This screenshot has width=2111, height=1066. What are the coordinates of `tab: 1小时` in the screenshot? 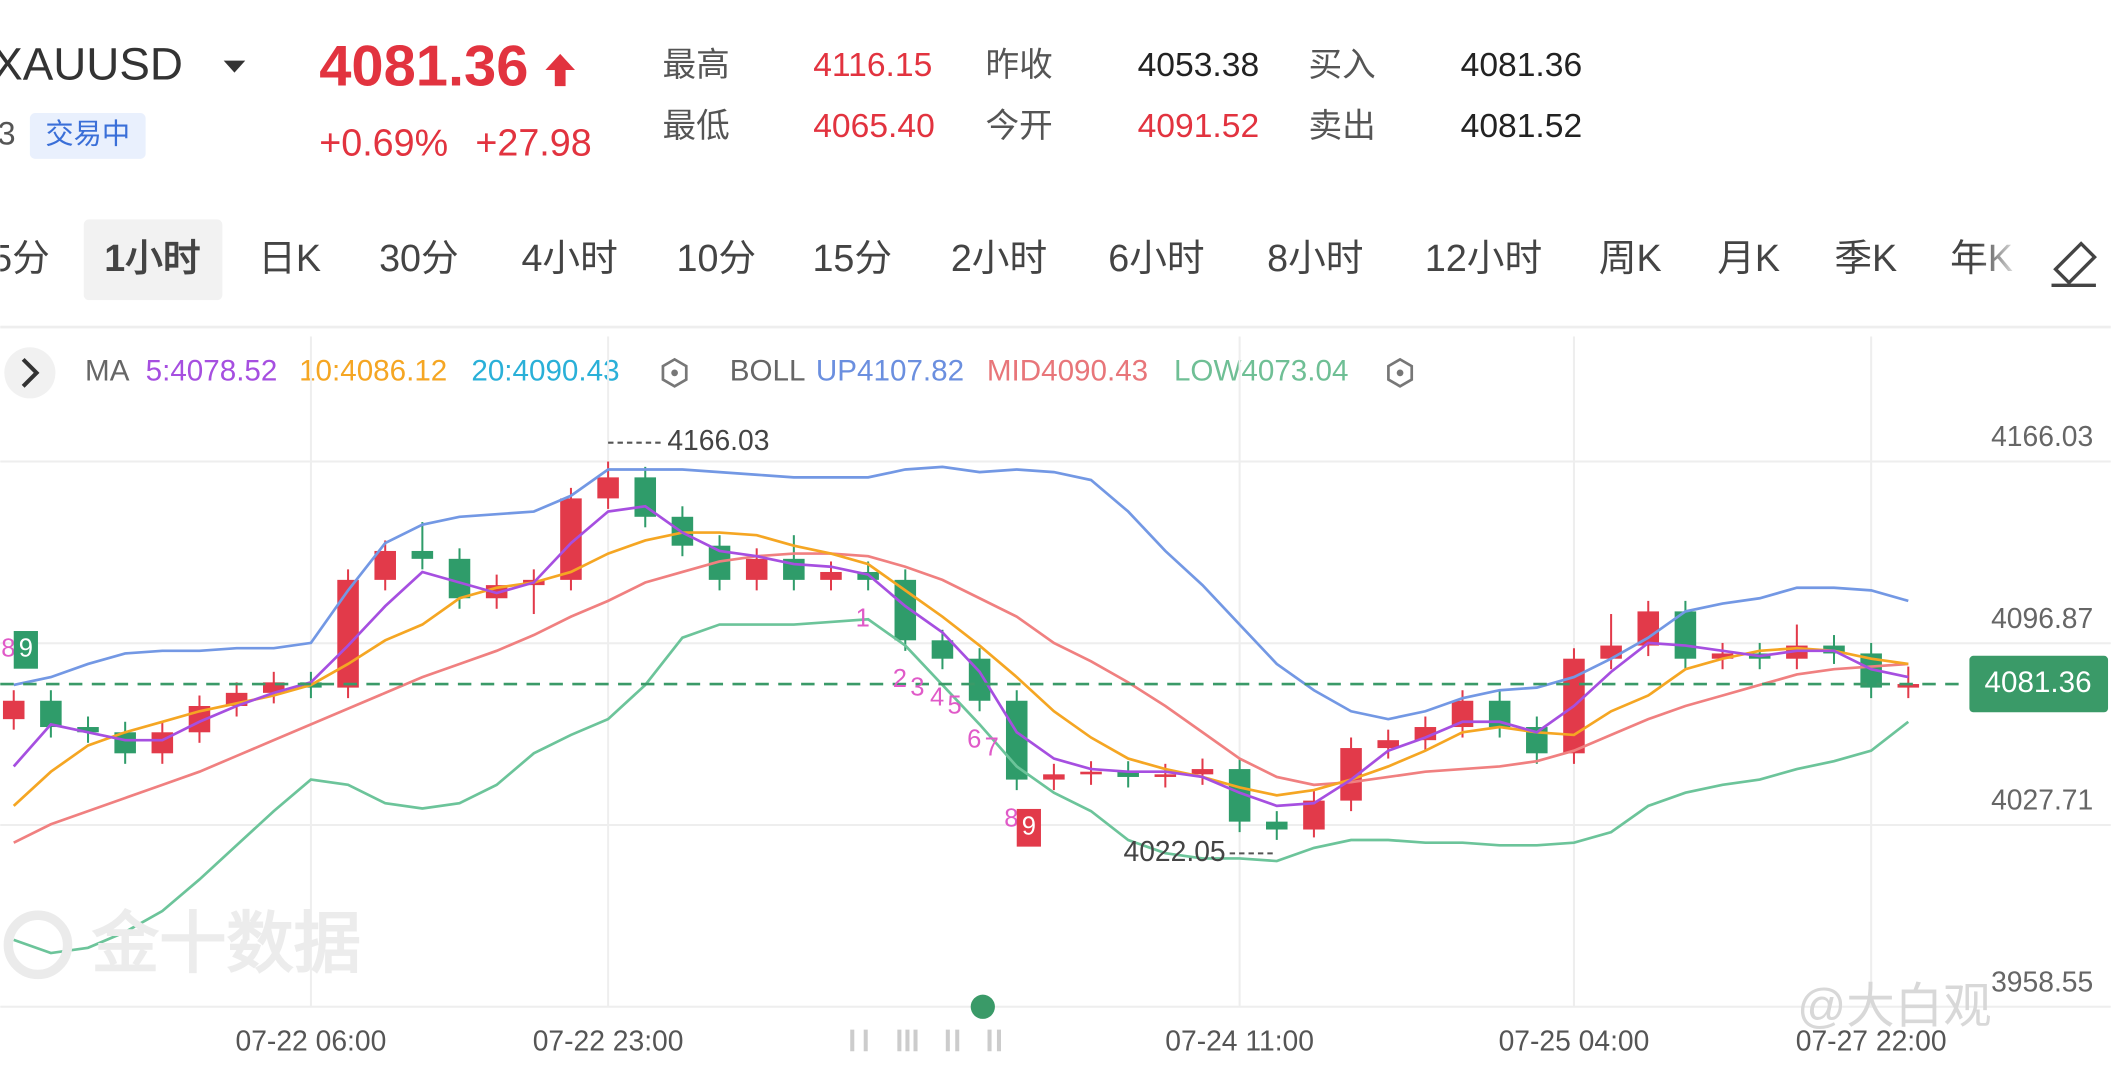 It's located at (152, 258).